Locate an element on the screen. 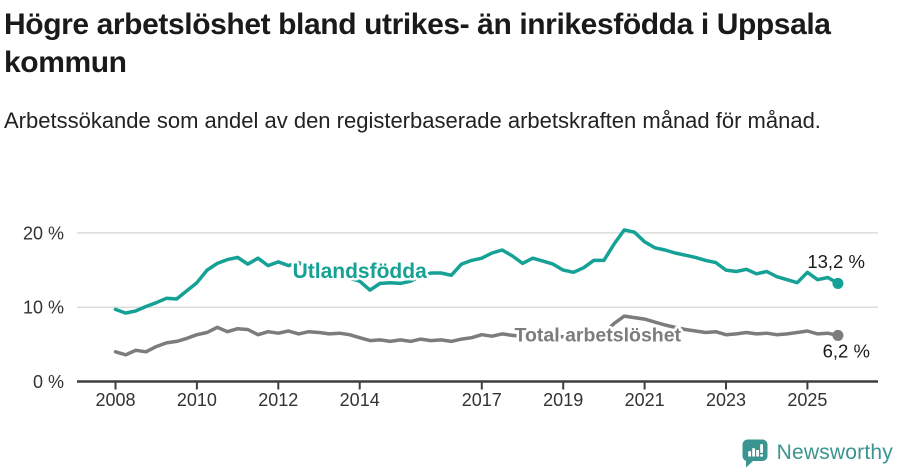  series-label-total-arbetsloshet: Total arbetslöshet is located at coordinates (598, 336).